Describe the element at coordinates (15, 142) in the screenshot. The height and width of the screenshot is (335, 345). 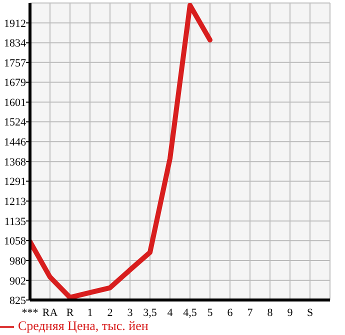
I see `y-tick-label: 1446` at that location.